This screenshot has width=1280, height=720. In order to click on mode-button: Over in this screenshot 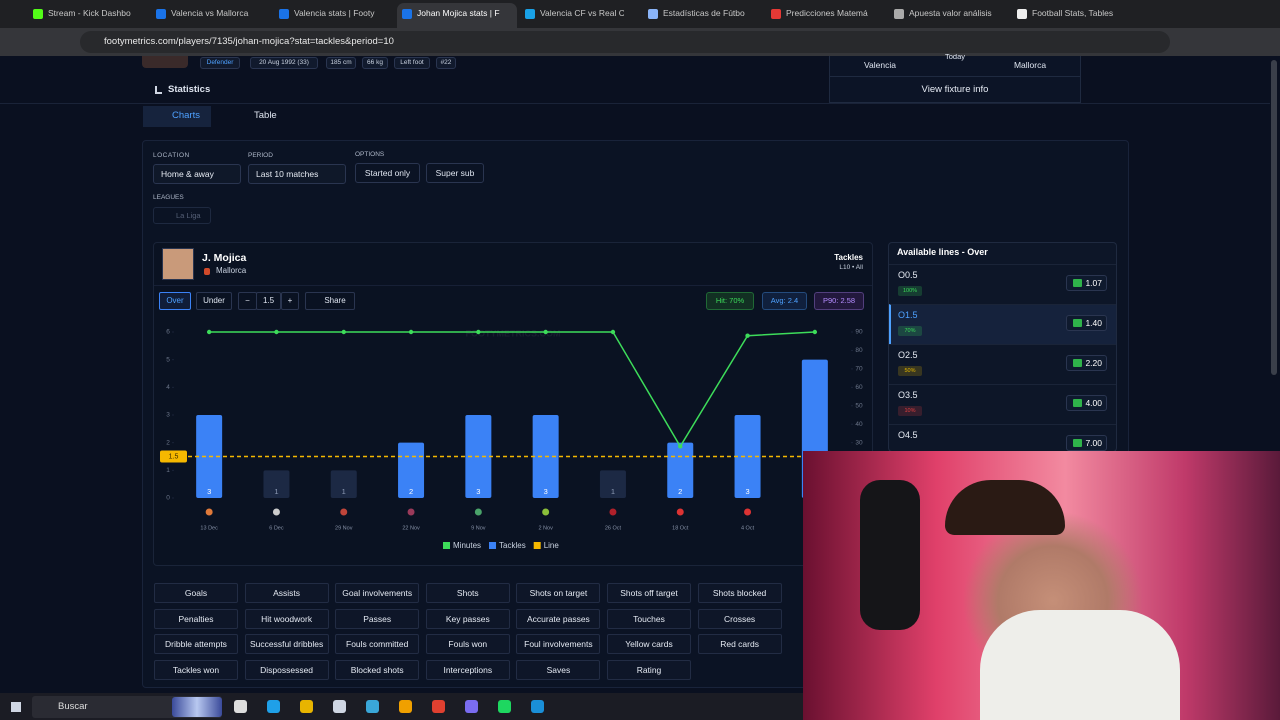, I will do `click(175, 301)`.